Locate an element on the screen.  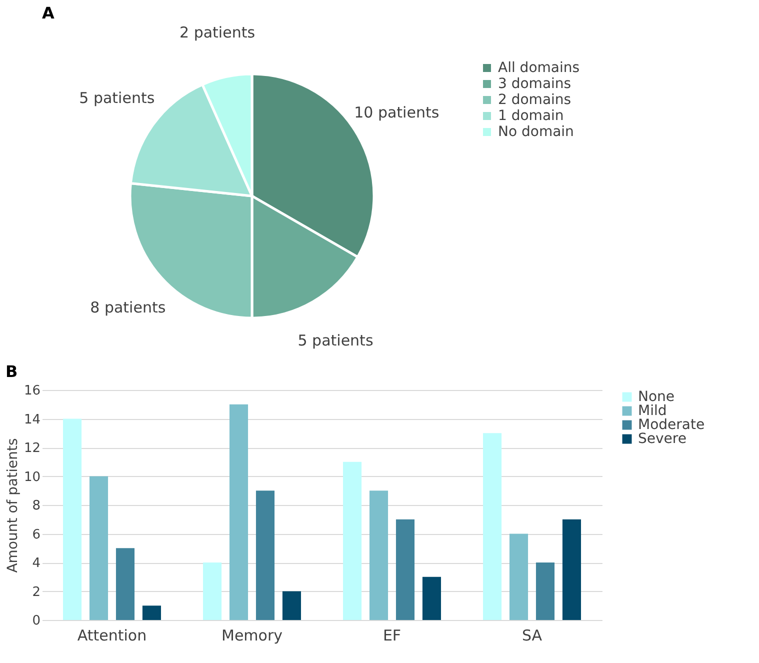
x-tick-label: EF is located at coordinates (392, 635).